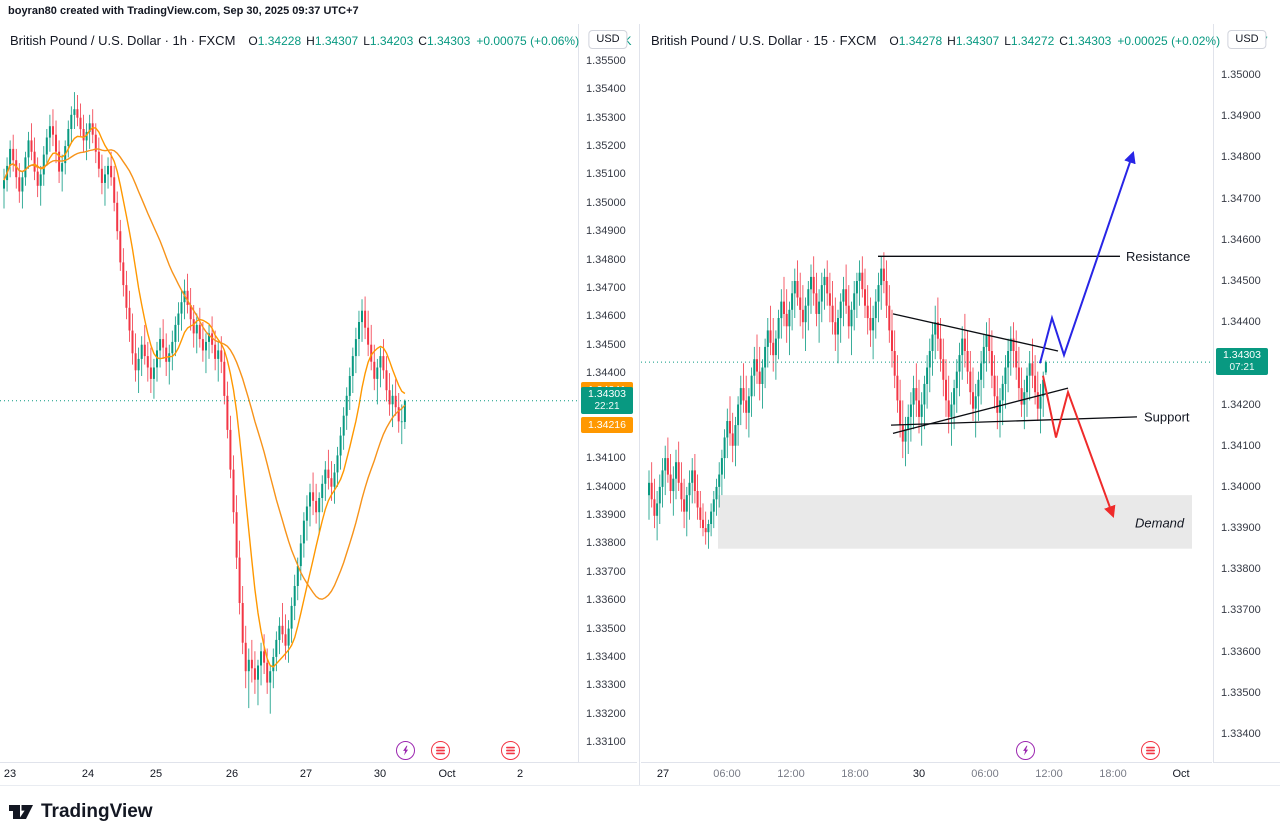 The image size is (1280, 839). I want to click on price-tick: 1.35500, so click(606, 60).